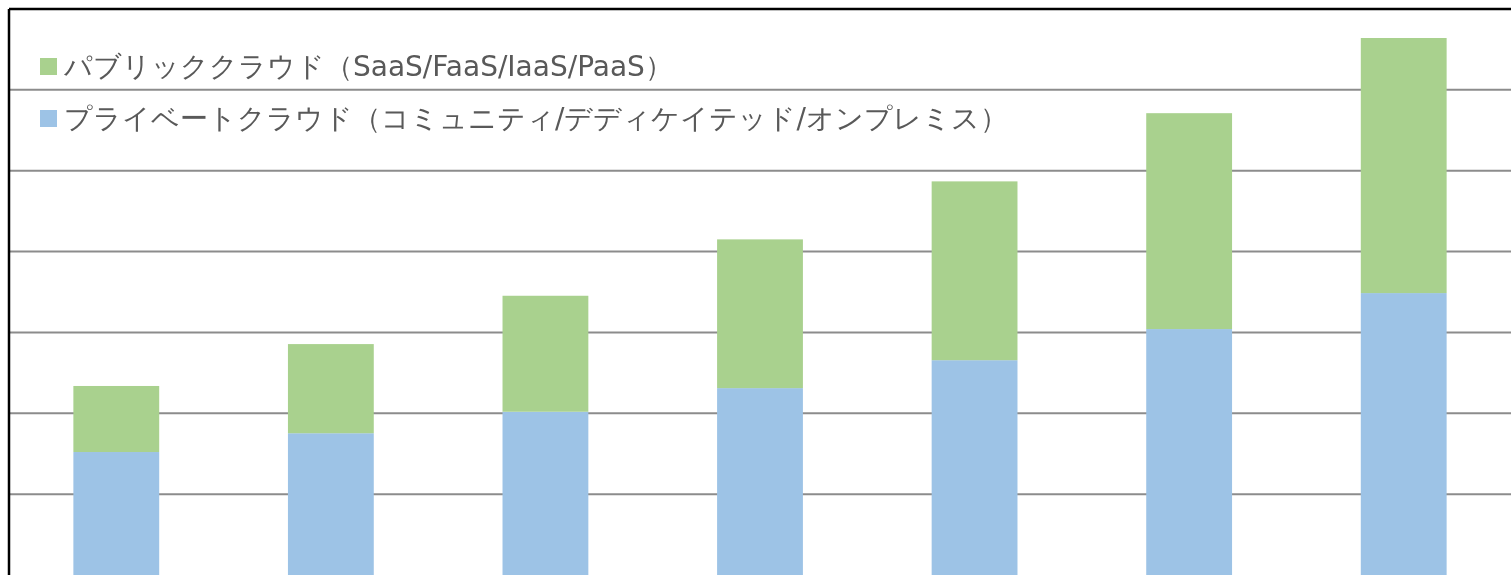 The image size is (1511, 575). What do you see at coordinates (368, 66) in the screenshot?
I see `legend-label: パブリッククラウド（SaaS/FaaS/IaaS/PaaS）` at bounding box center [368, 66].